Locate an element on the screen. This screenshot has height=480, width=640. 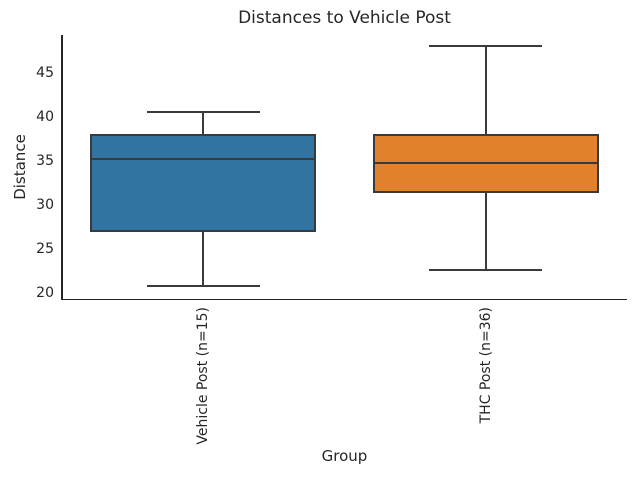
y-tick-label: 25 is located at coordinates (45, 248).